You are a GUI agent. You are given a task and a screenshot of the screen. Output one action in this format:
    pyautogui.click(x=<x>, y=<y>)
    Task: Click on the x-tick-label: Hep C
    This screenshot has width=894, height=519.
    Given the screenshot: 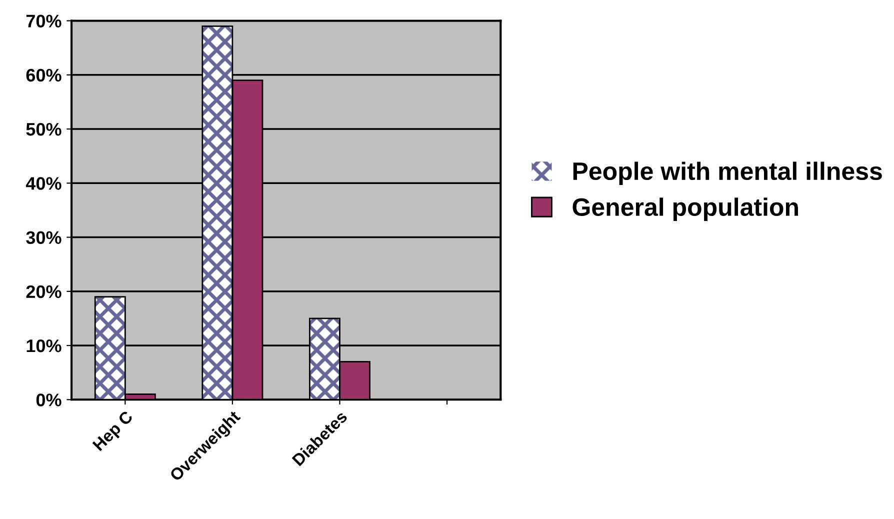 What is the action you would take?
    pyautogui.click(x=114, y=432)
    